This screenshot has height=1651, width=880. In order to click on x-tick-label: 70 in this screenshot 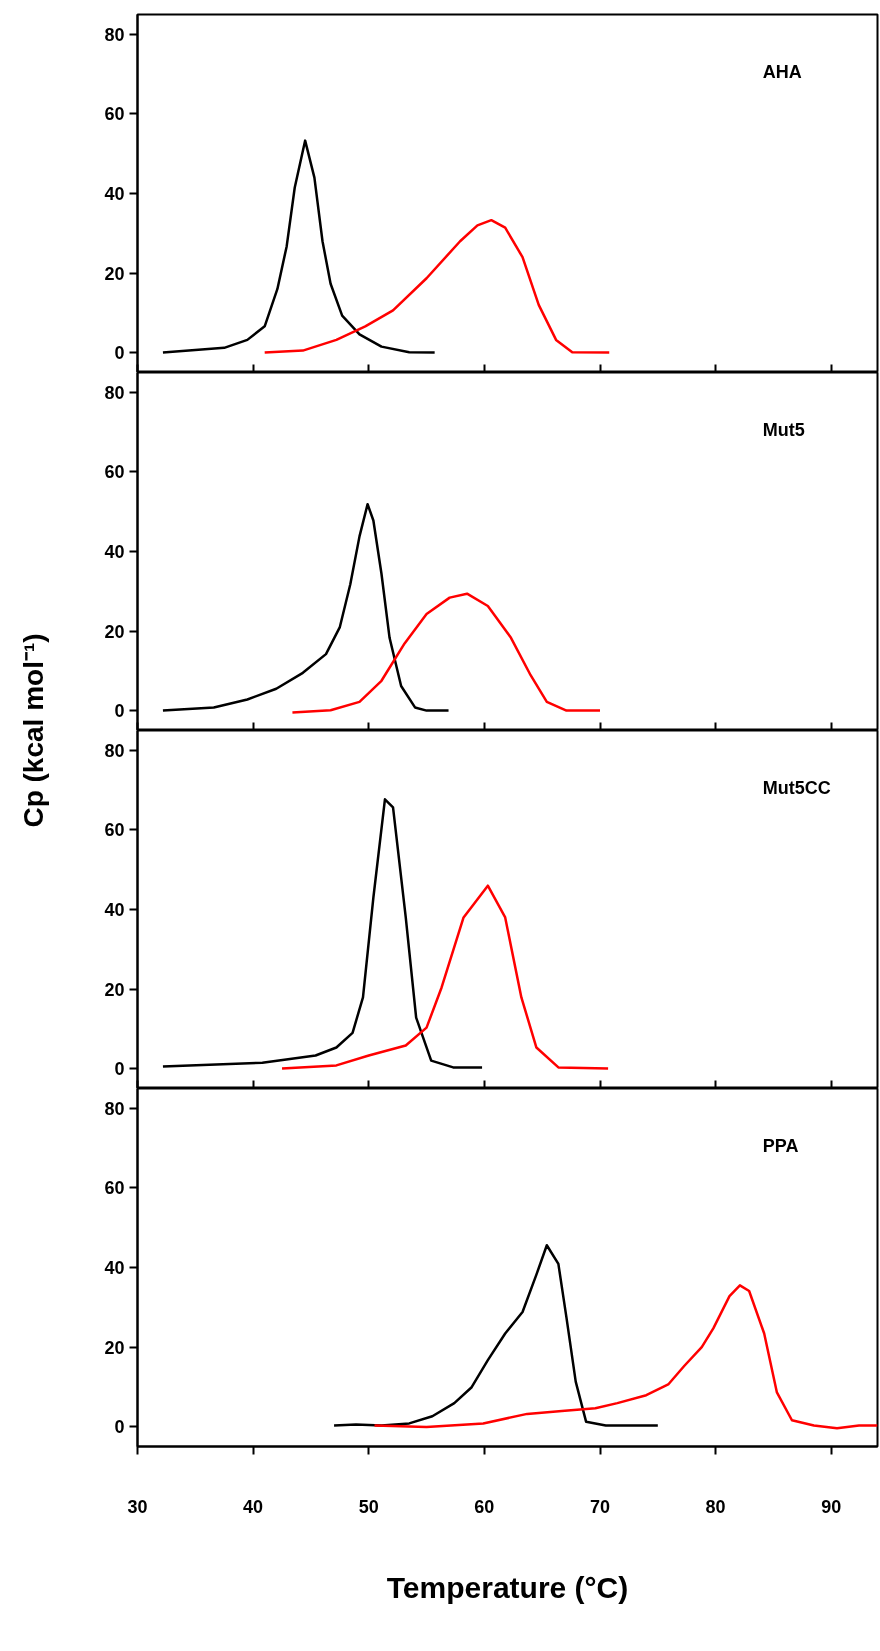, I will do `click(600, 1506)`.